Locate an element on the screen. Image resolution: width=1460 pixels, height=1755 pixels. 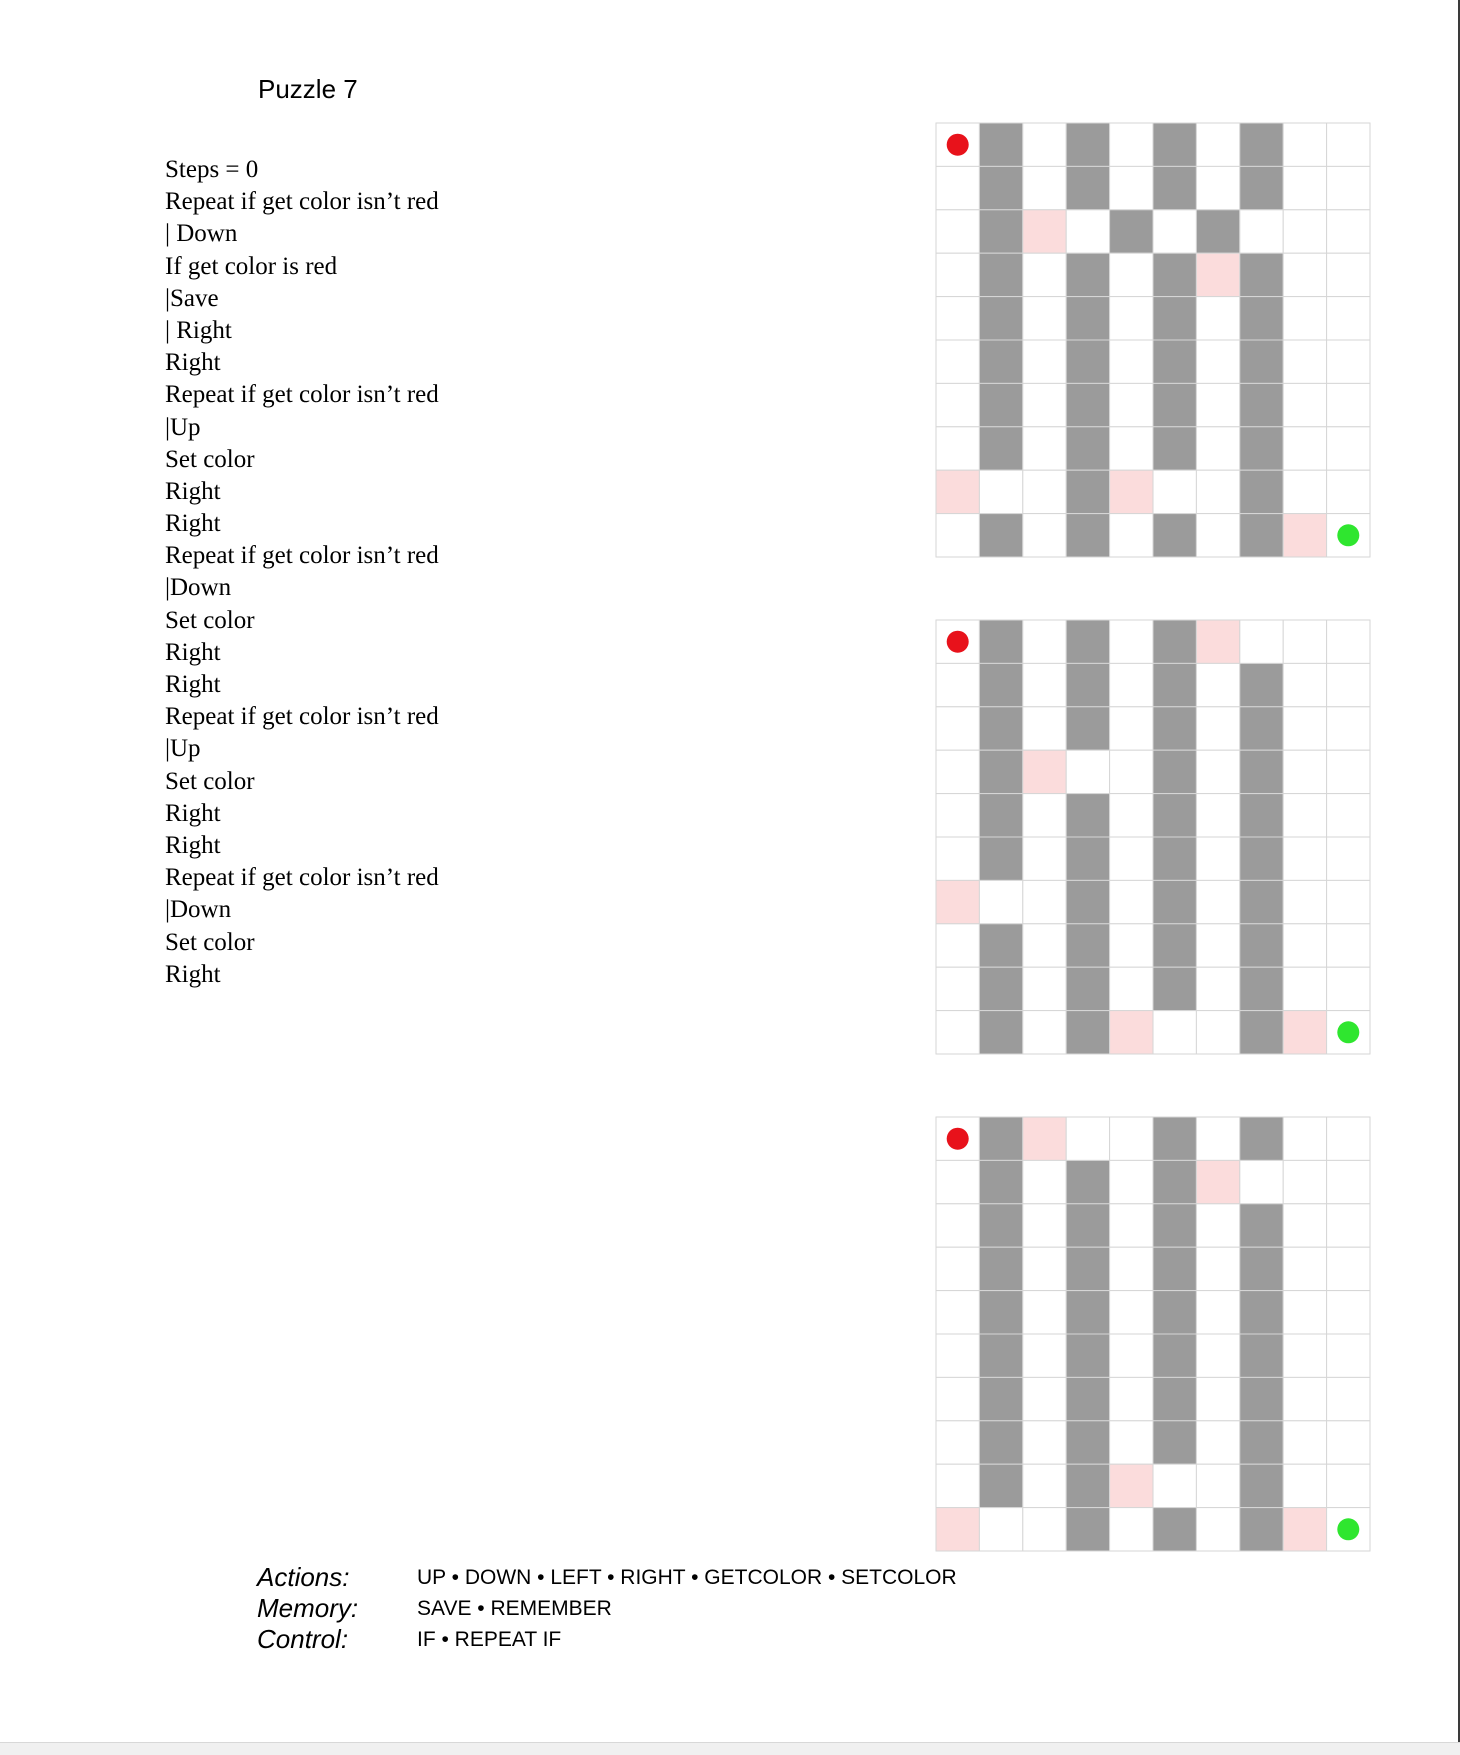
program-line: |Up is located at coordinates (183, 749).